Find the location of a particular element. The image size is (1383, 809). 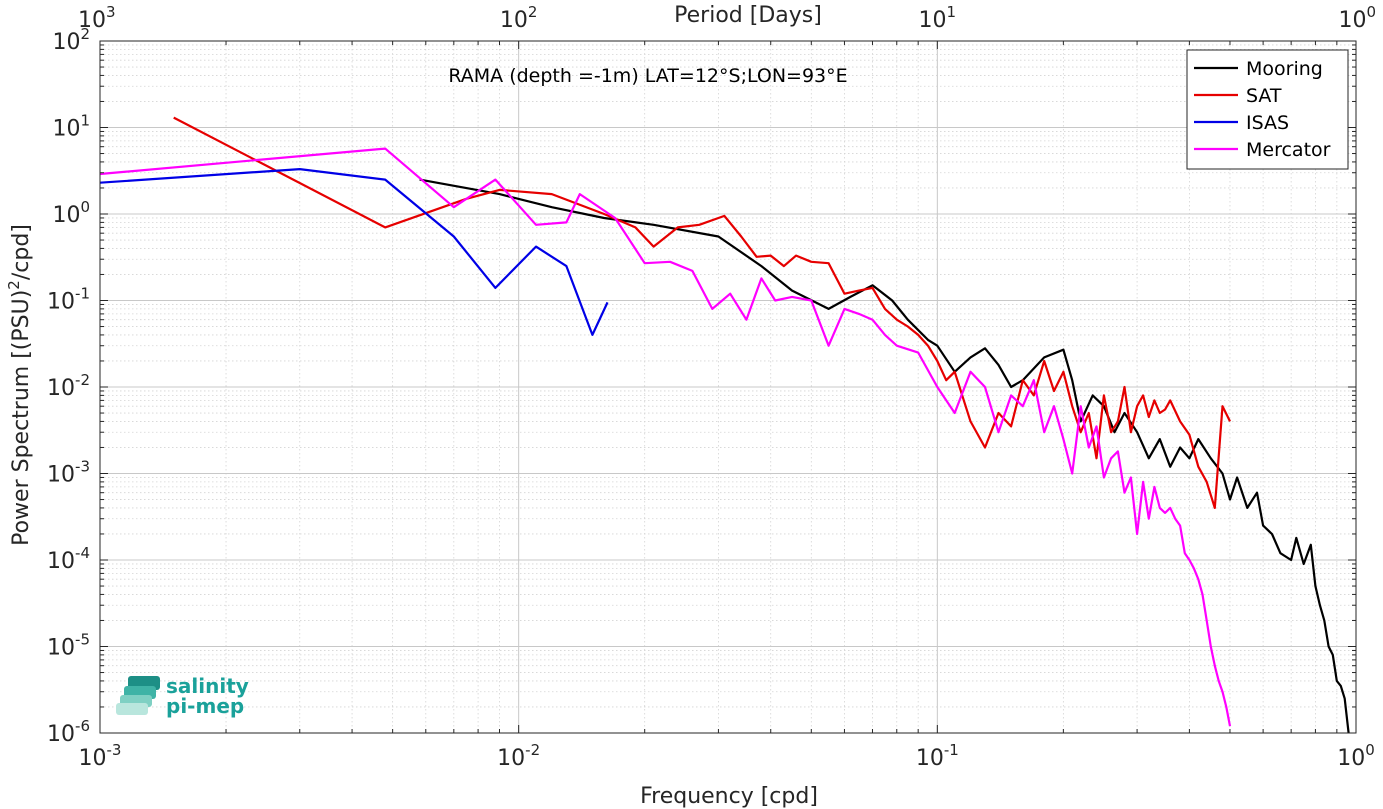

legend-label-sat: SAT is located at coordinates (1264, 96).